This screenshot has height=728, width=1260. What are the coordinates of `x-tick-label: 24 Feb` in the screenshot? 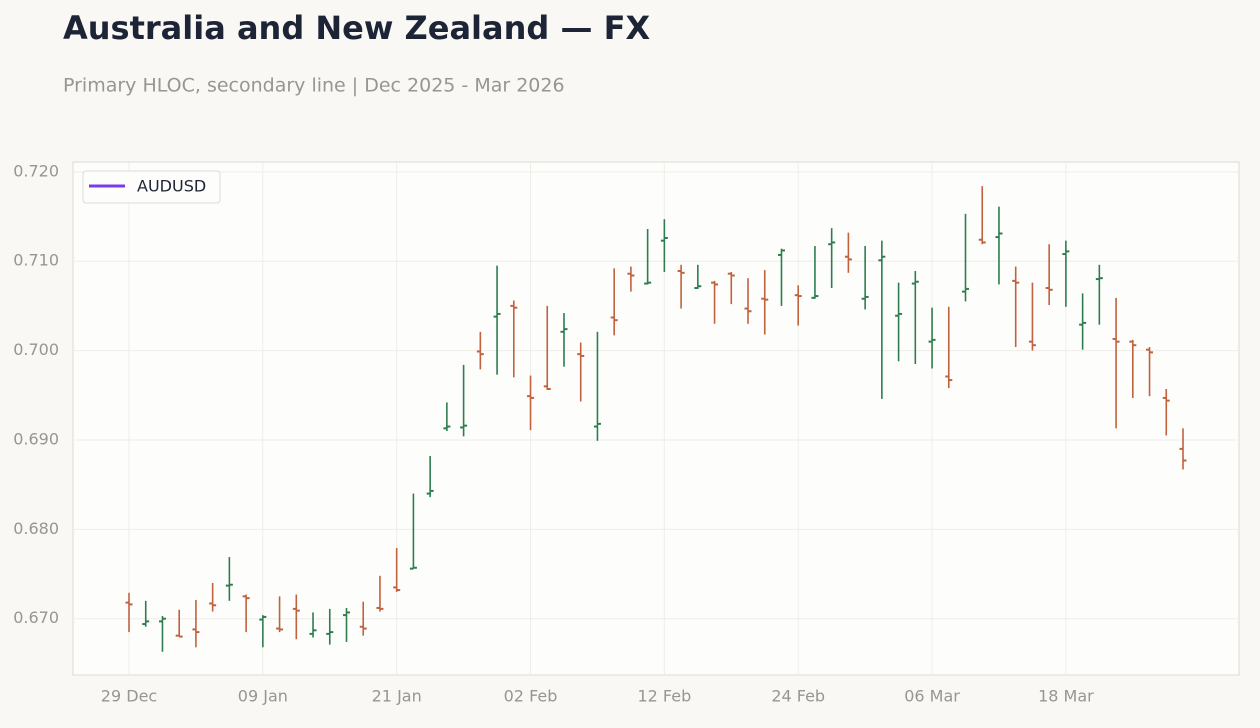 It's located at (798, 696).